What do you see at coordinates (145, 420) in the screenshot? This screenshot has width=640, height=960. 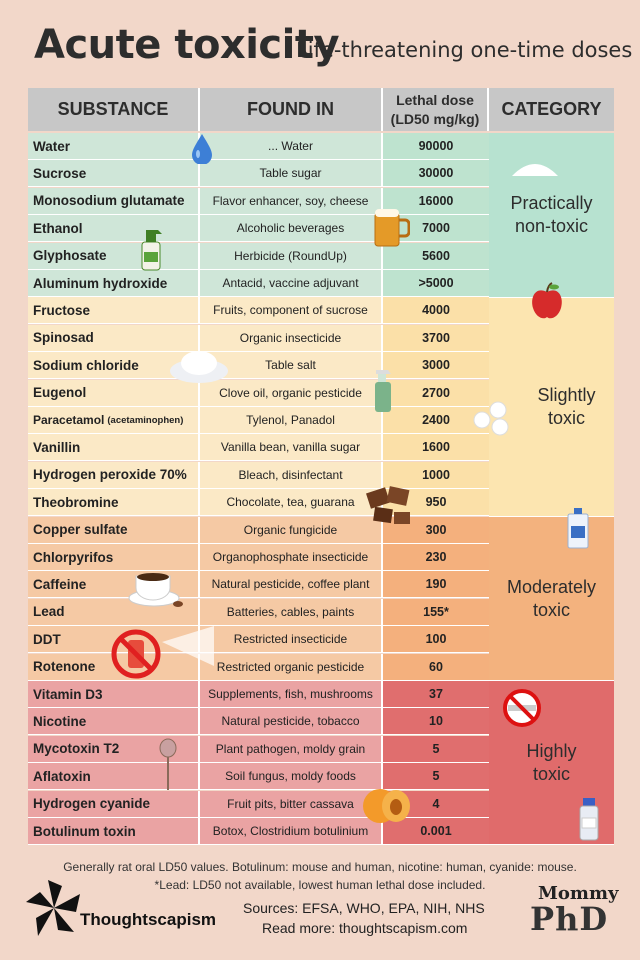 I see `substance-note: (acetaminophen)` at bounding box center [145, 420].